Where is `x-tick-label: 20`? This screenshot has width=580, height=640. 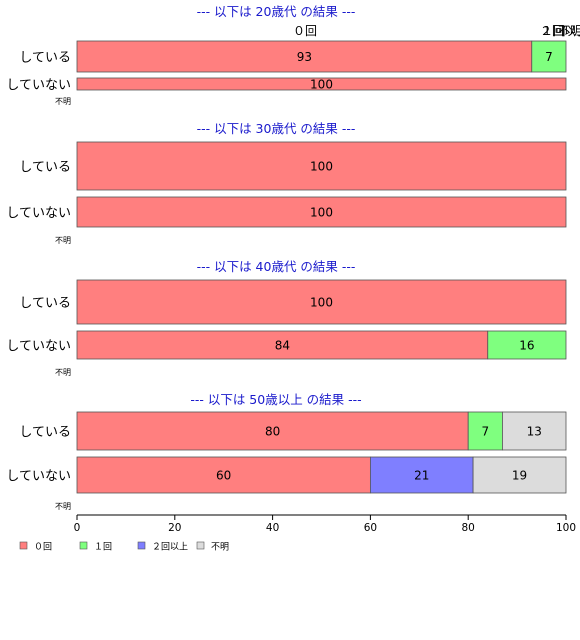 x-tick-label: 20 is located at coordinates (174, 528).